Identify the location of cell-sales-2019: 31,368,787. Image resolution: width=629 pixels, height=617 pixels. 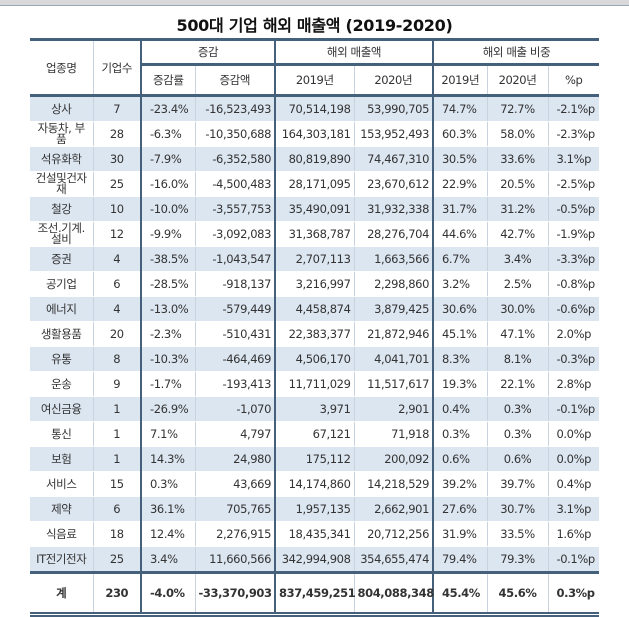
(314, 234).